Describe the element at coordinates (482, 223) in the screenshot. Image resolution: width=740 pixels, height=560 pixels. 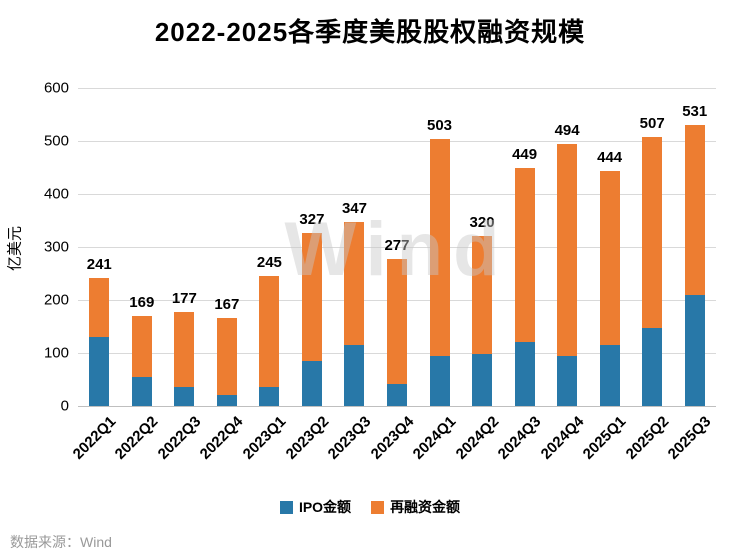
I see `total-value-label: 320` at that location.